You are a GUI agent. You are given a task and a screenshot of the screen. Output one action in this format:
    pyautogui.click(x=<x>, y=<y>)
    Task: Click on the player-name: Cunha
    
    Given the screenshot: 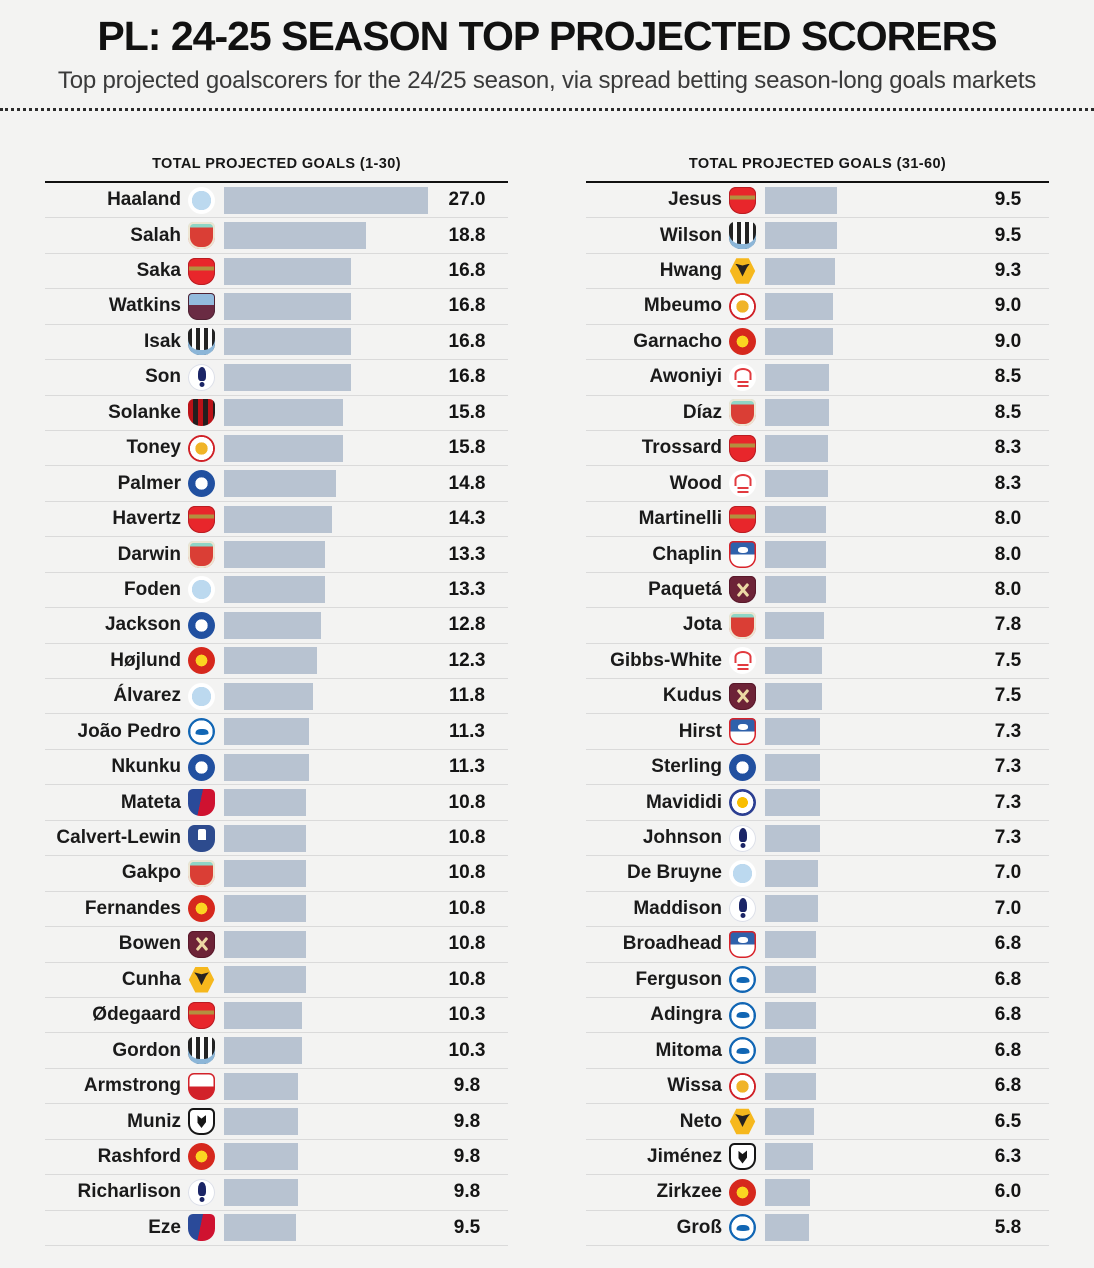 What is the action you would take?
    pyautogui.click(x=151, y=979)
    